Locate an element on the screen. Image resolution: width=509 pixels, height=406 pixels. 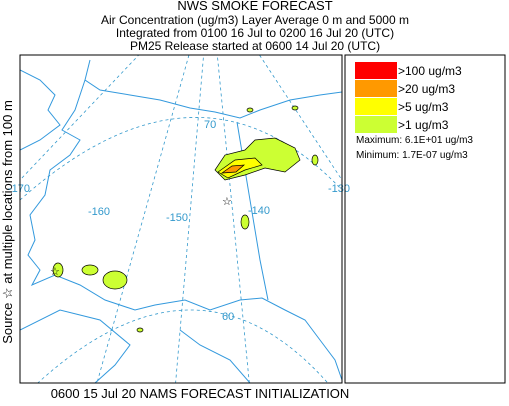
title: NWS SMOKE FORECAST is located at coordinates (254, 6).